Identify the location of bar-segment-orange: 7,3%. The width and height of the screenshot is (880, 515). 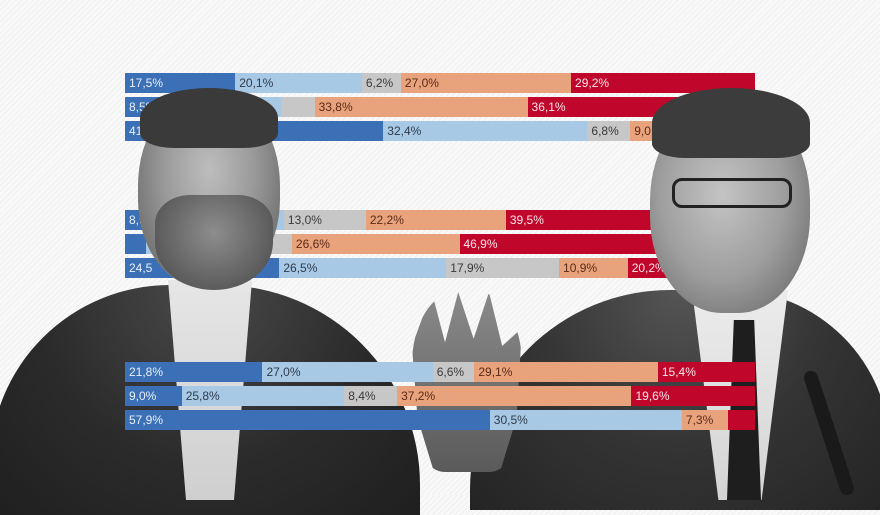
(704, 420).